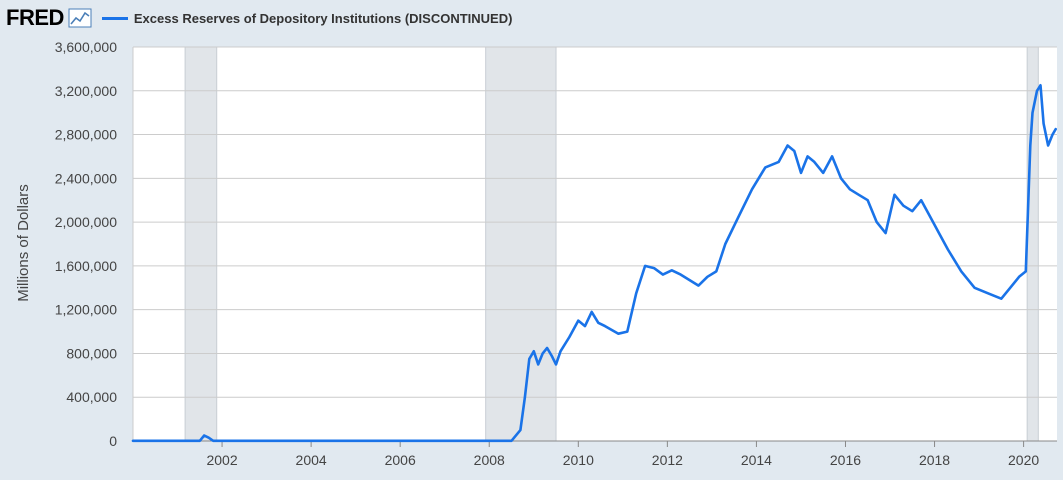 This screenshot has height=480, width=1063. Describe the element at coordinates (86, 135) in the screenshot. I see `y-tick-label: 2,800,000` at that location.